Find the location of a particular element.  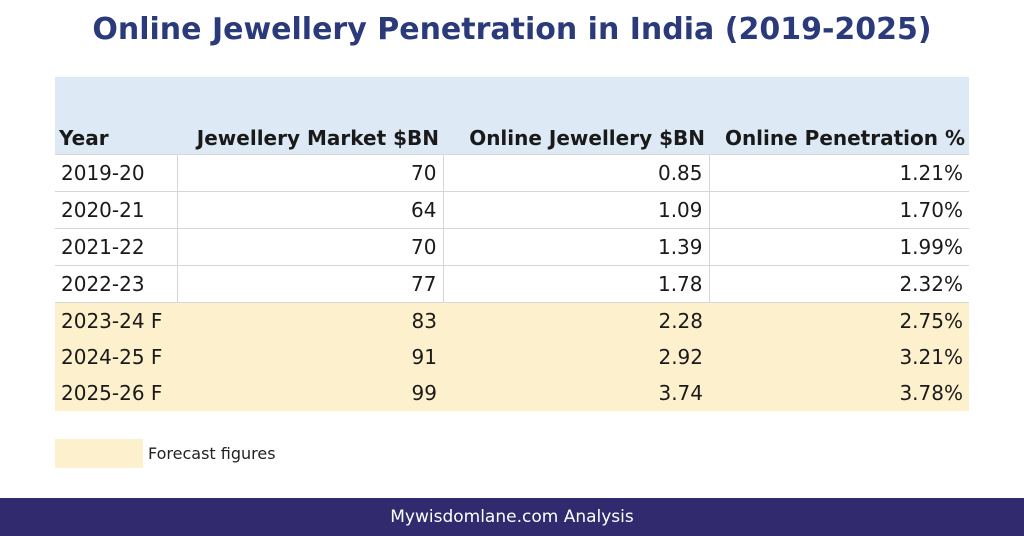

legend-label: Forecast figures is located at coordinates (212, 453).